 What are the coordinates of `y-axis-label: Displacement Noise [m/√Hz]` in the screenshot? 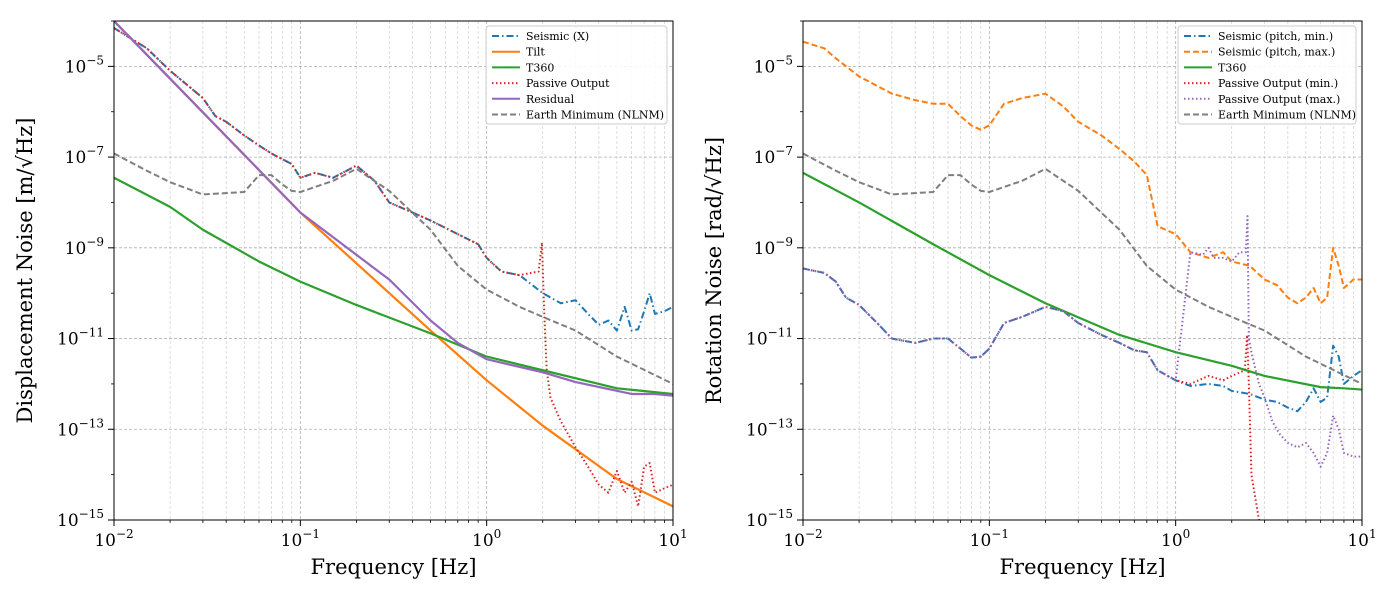 It's located at (25, 271).